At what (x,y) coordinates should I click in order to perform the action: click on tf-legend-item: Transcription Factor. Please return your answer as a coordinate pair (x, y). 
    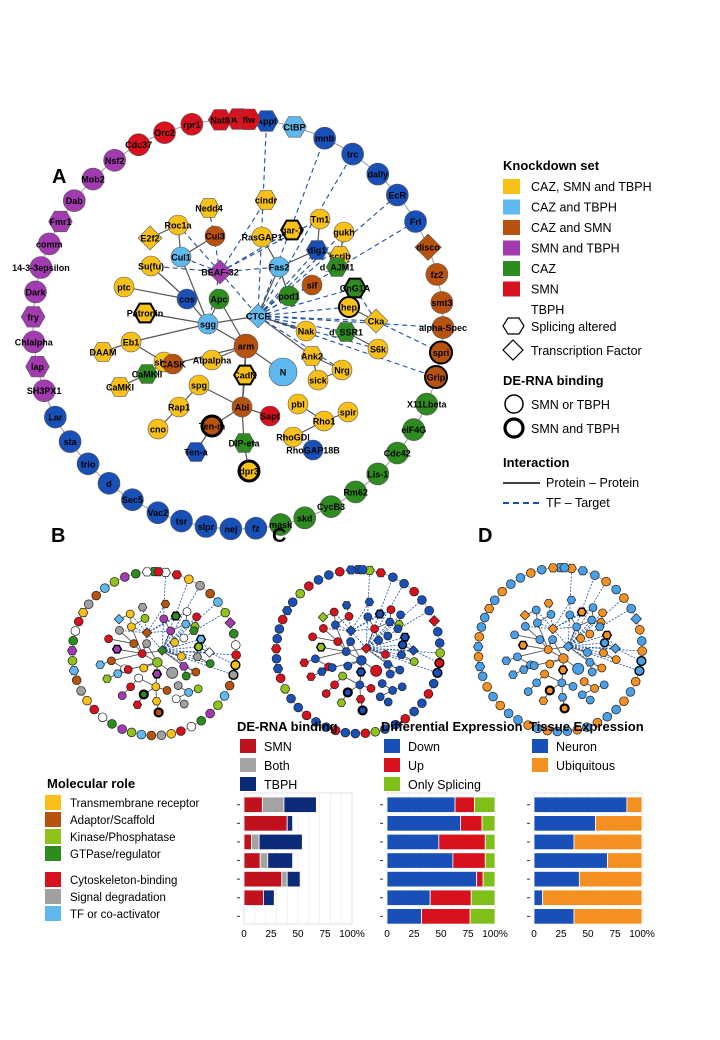
    Looking at the image, I should click on (572, 350).